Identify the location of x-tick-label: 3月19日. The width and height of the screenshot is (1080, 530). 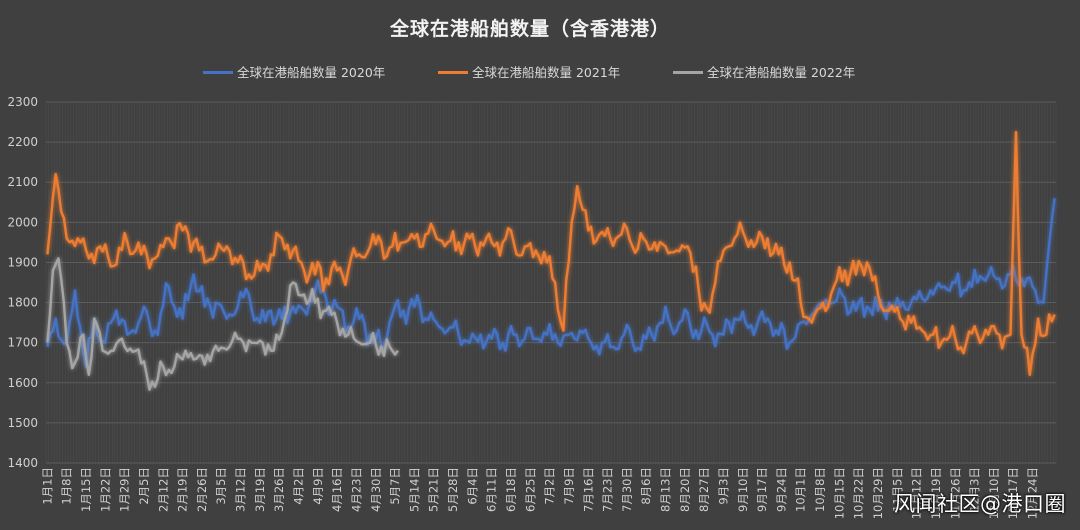
(260, 489).